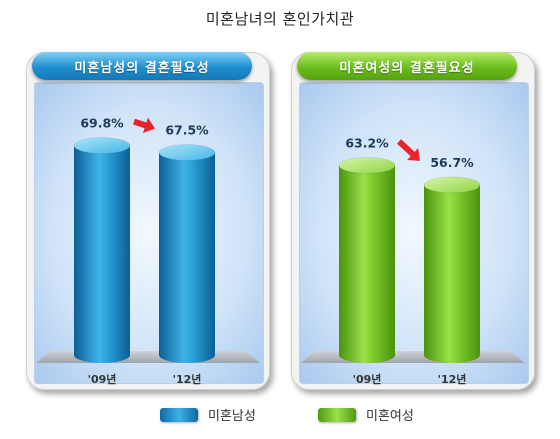 This screenshot has height=439, width=560. I want to click on legend-label-female: 미혼여성, so click(390, 416).